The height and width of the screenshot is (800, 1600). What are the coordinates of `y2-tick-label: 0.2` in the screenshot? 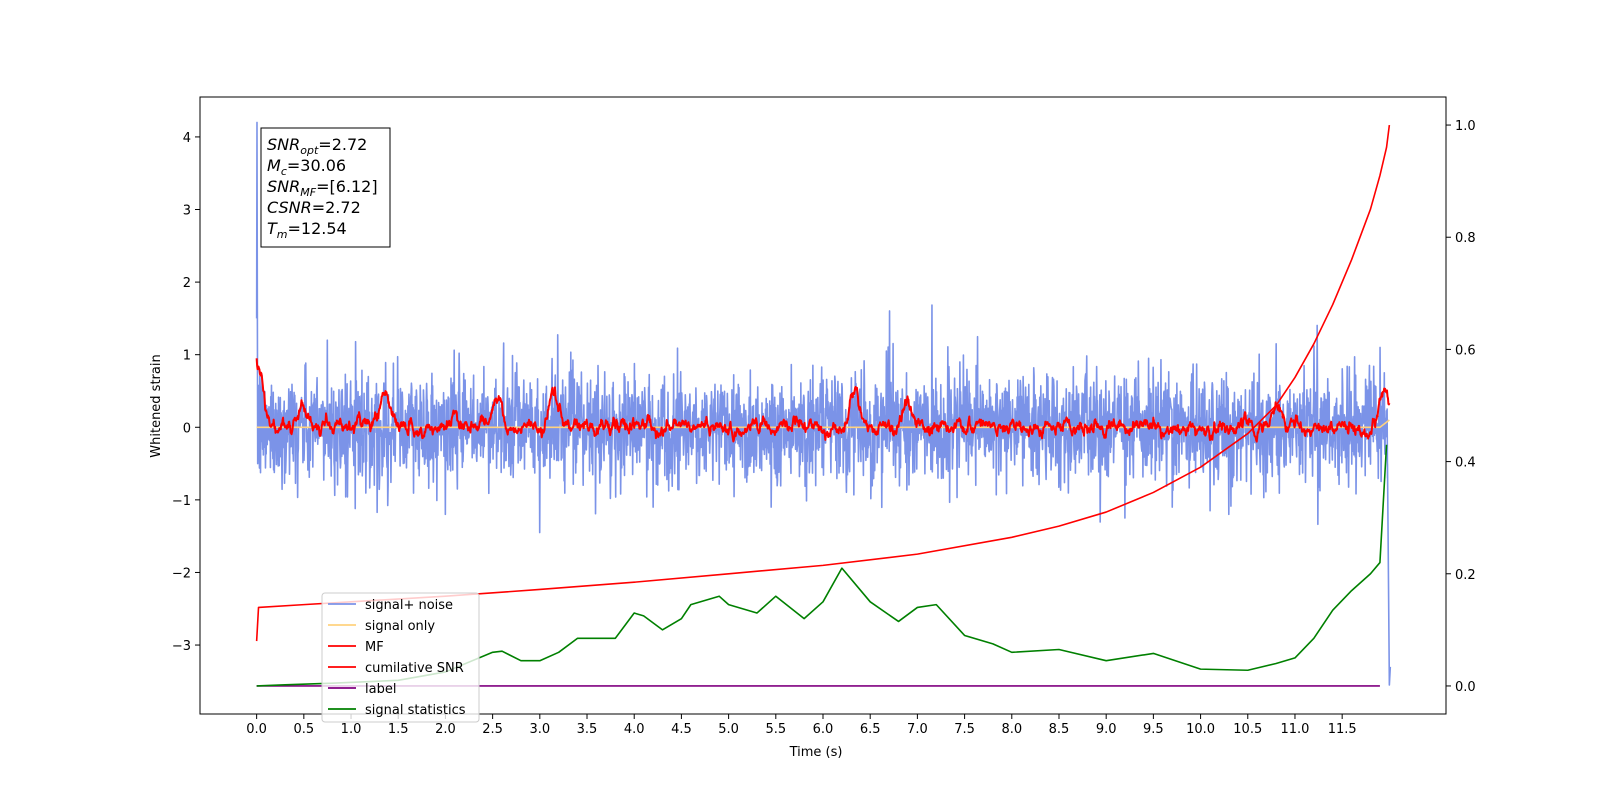 It's located at (1465, 575).